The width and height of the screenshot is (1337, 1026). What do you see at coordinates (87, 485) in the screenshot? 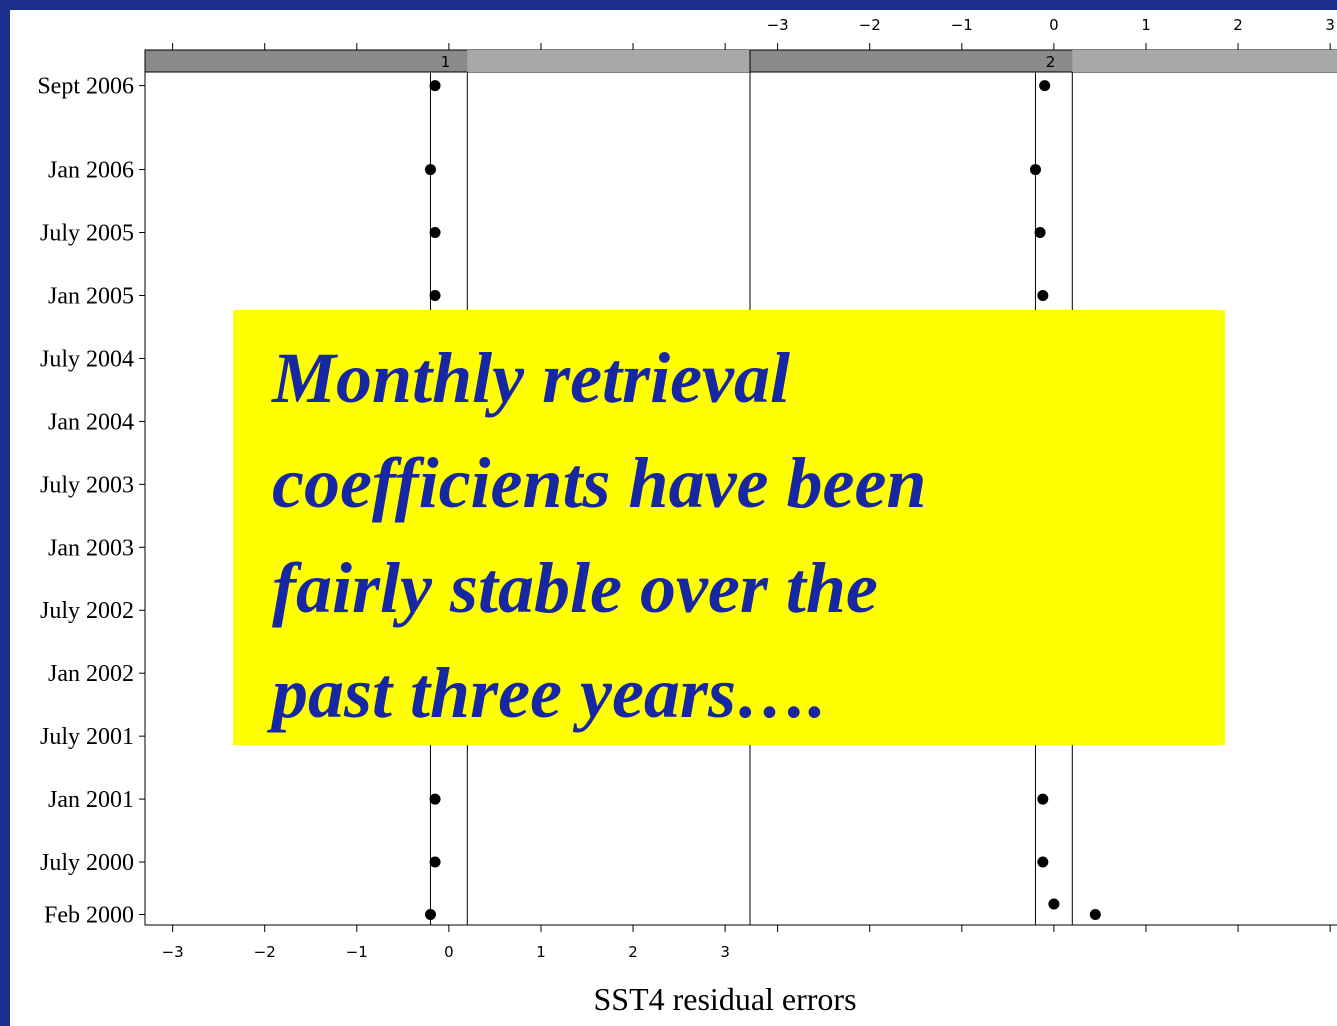
I see `y-tick-label: July 2003` at bounding box center [87, 485].